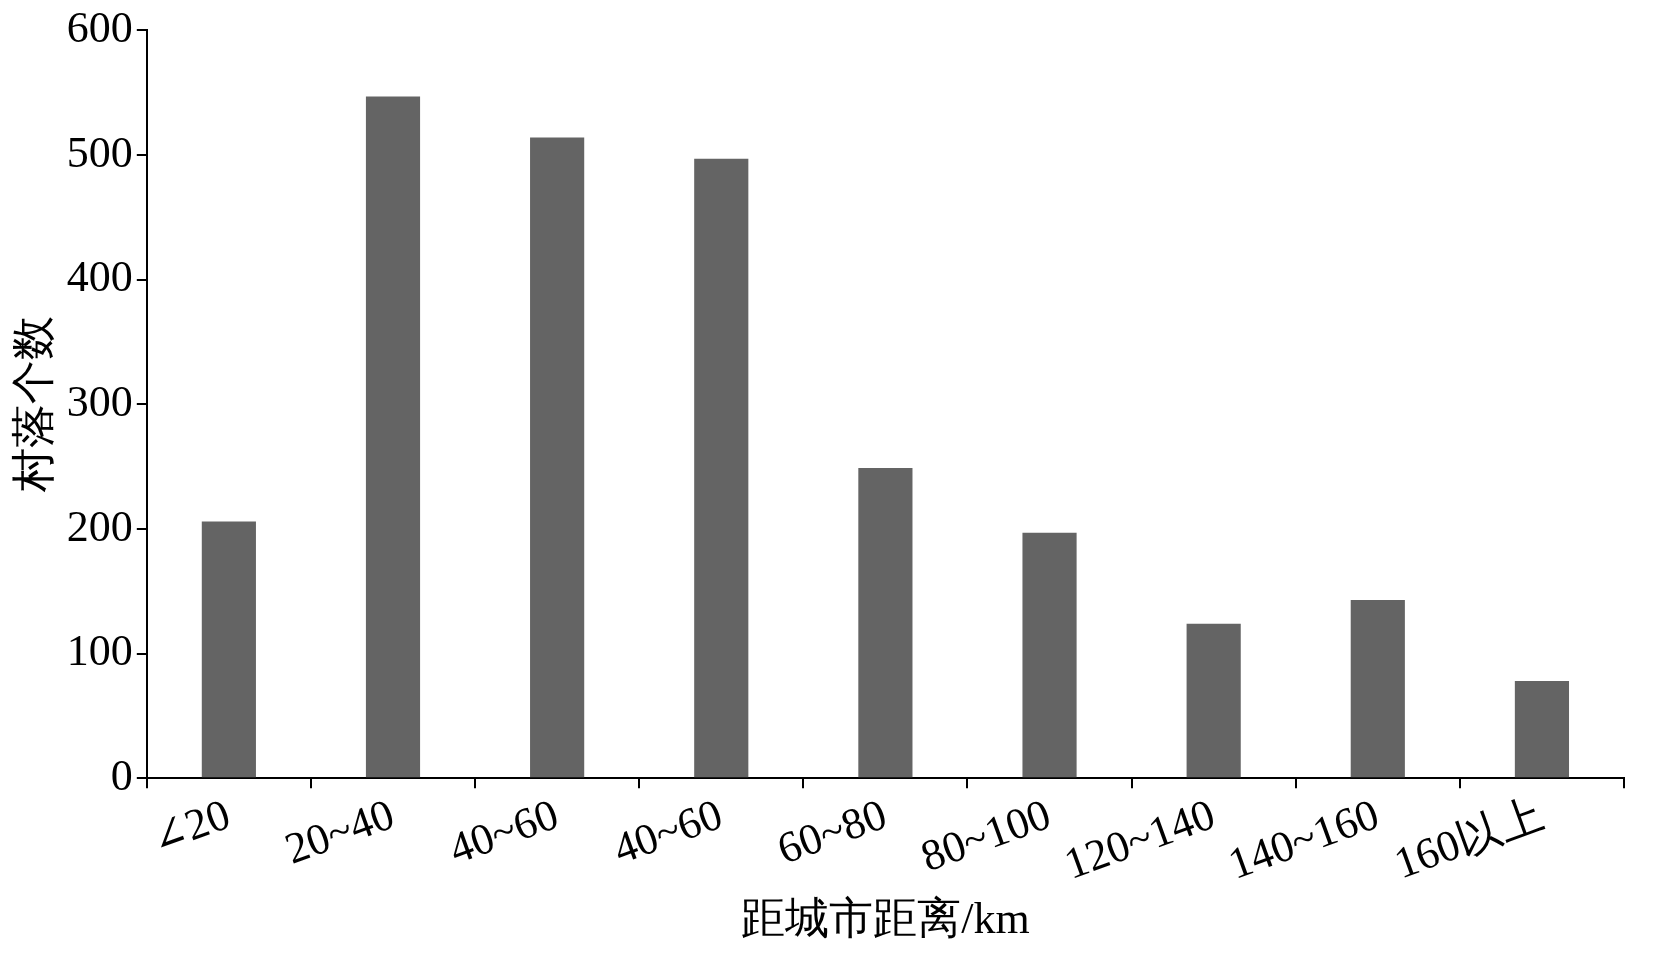 Image resolution: width=1654 pixels, height=953 pixels. What do you see at coordinates (121, 775) in the screenshot?
I see `y-tick-label: 0` at bounding box center [121, 775].